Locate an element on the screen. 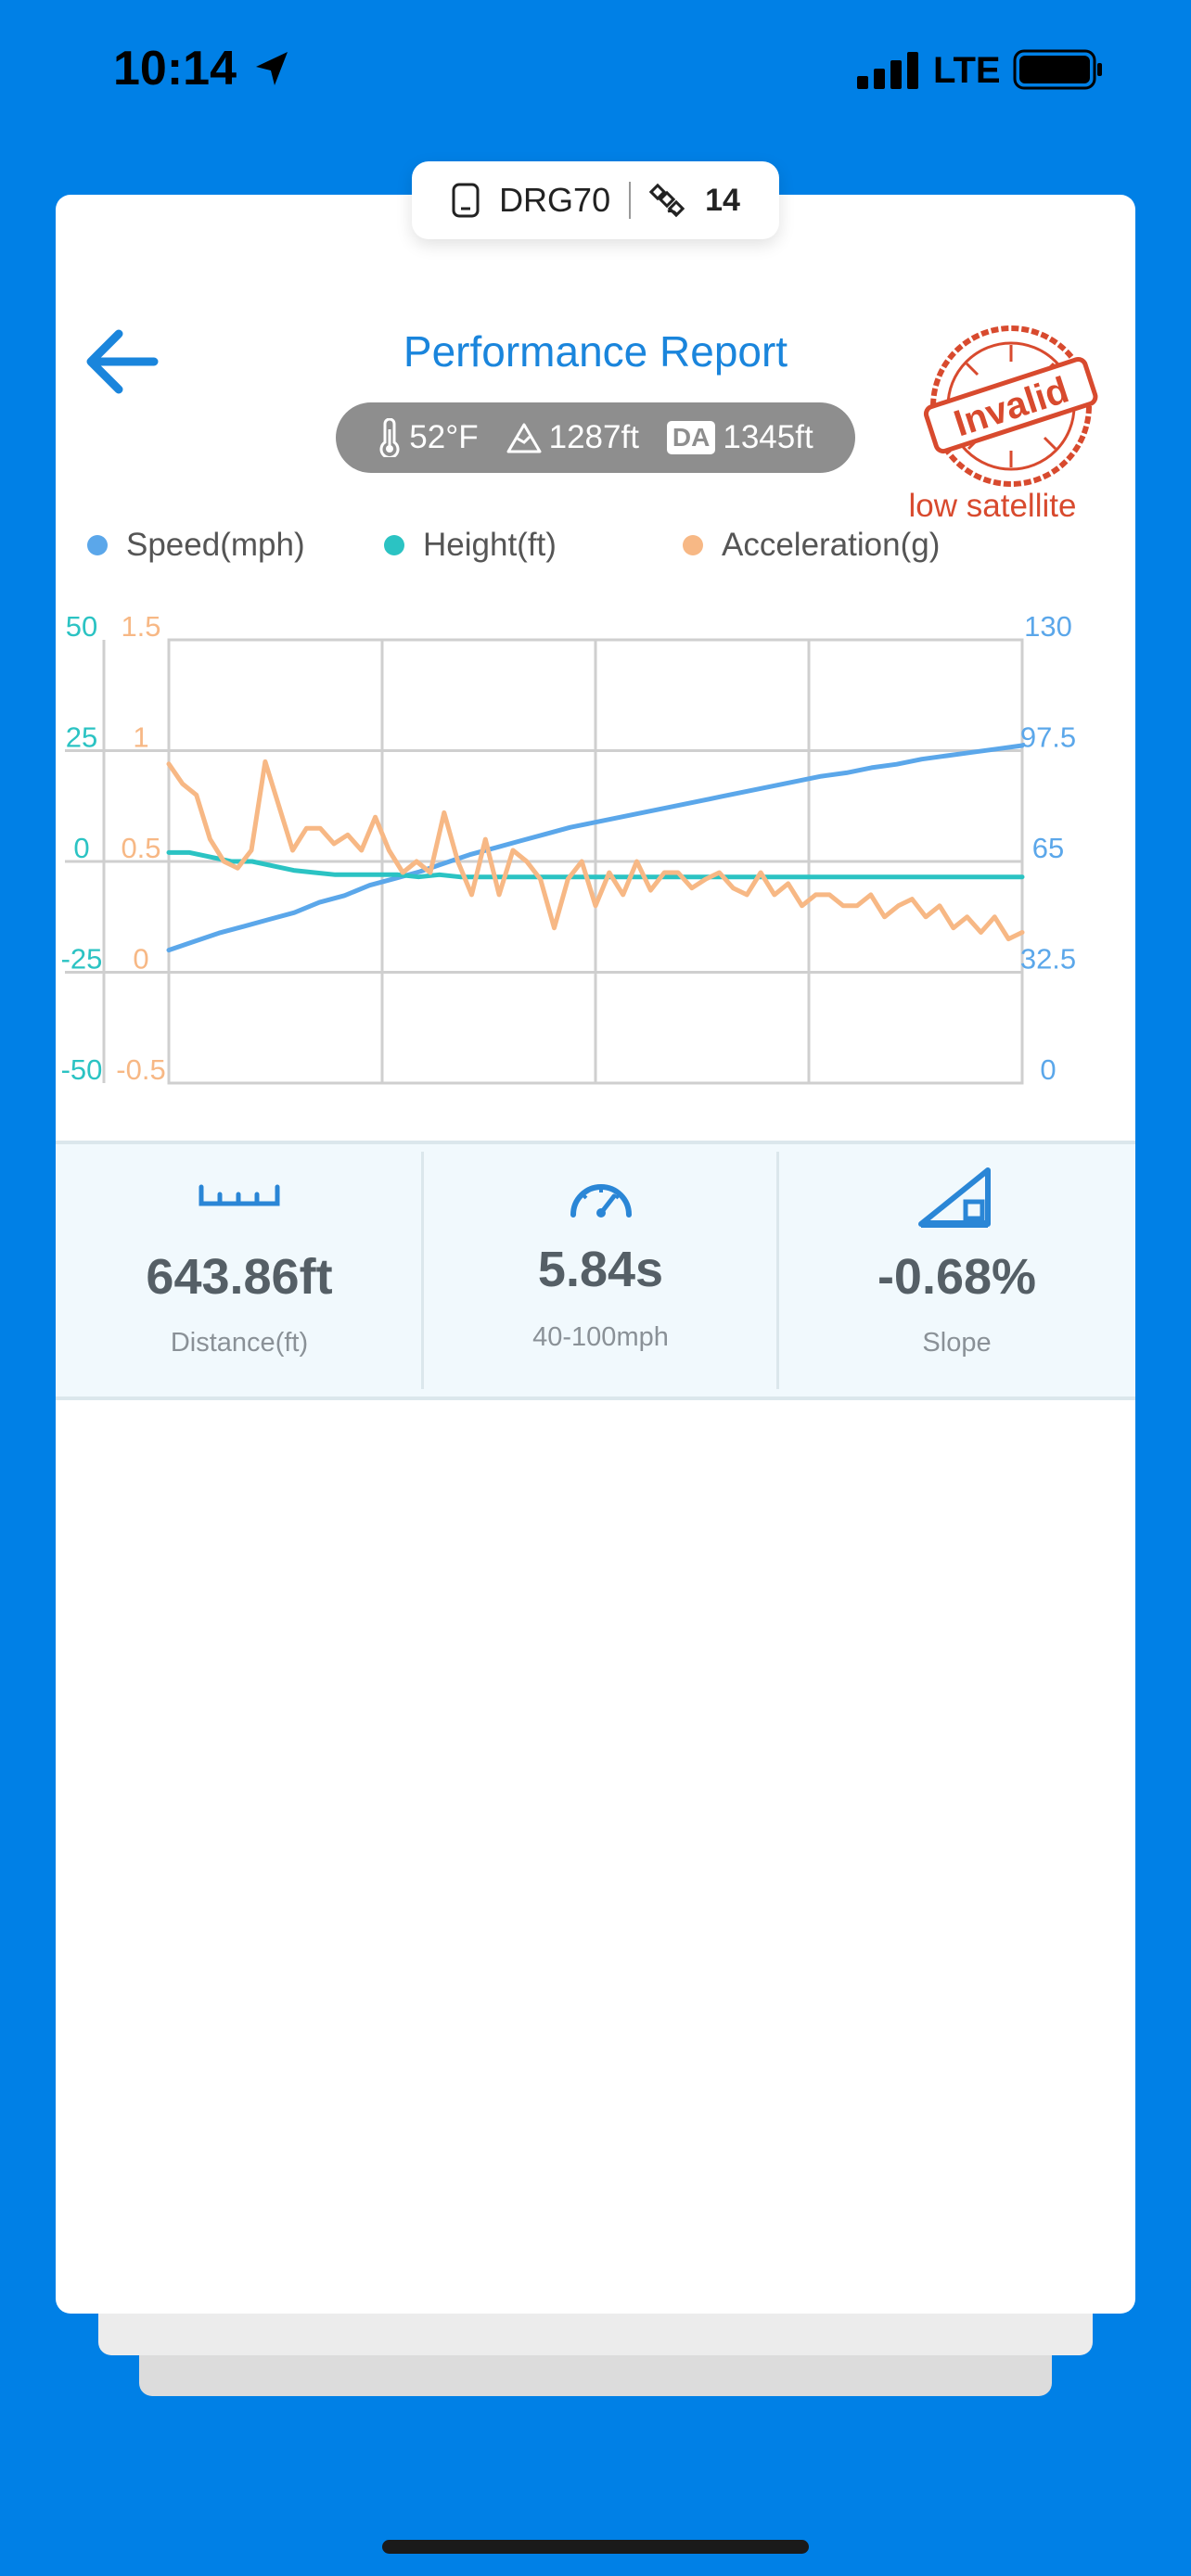 This screenshot has width=1191, height=2576. legend-item-acceleration: Acceleration(g) is located at coordinates (811, 545).